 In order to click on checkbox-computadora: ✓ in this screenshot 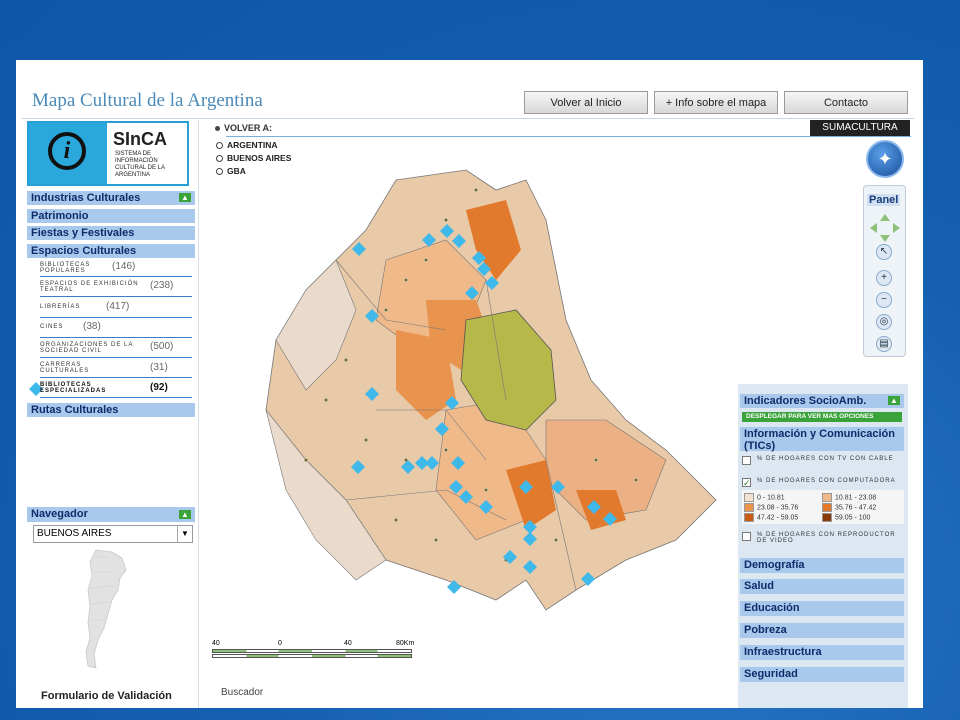, I will do `click(746, 483)`.